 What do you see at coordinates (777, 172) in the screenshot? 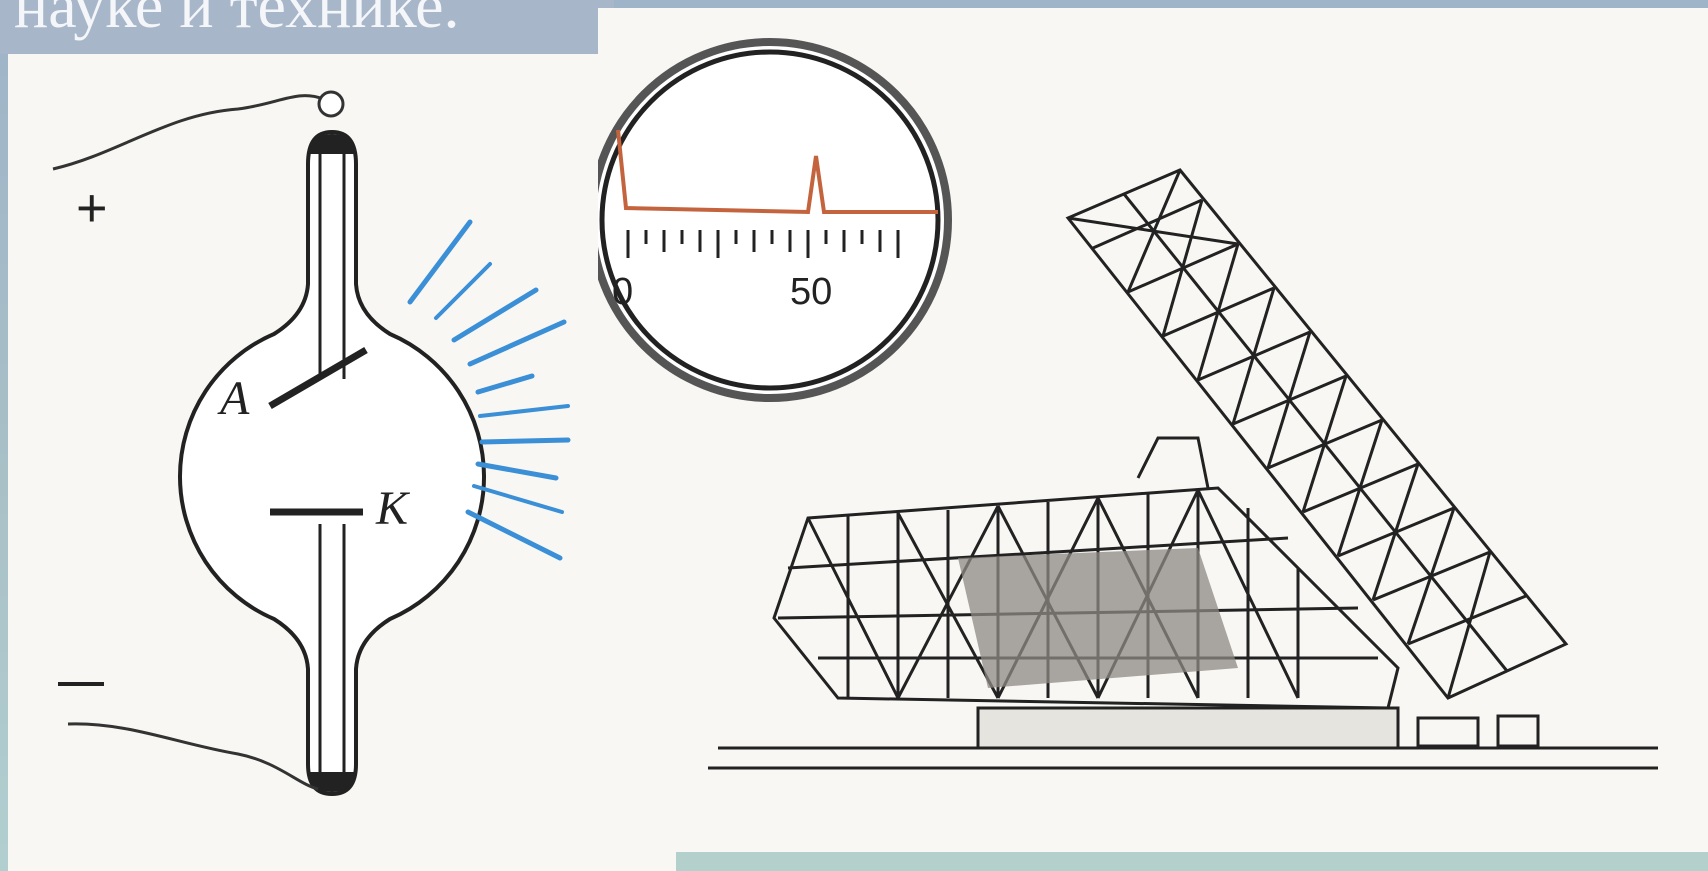
I see `spectrum-trace` at bounding box center [777, 172].